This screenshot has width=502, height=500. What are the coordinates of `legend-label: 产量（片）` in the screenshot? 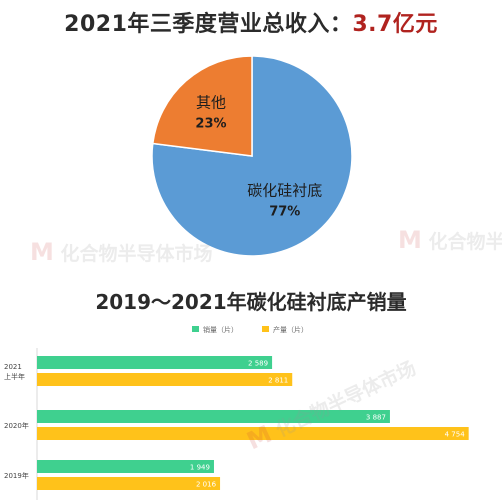 It's located at (290, 329).